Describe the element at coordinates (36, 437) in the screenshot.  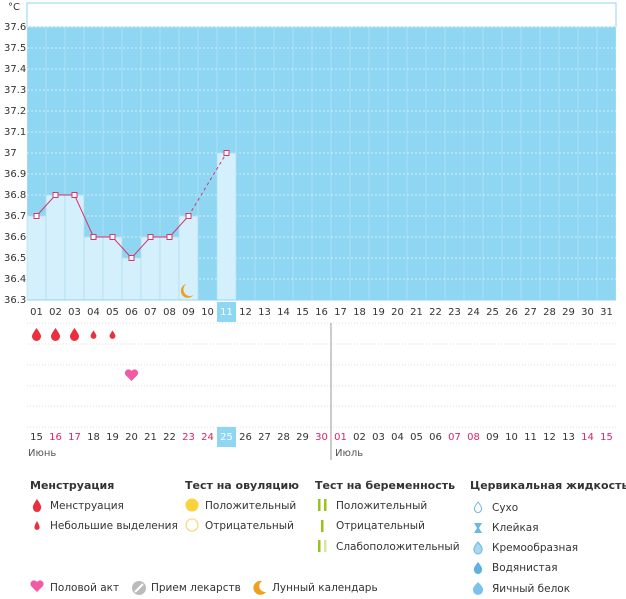
I see `cycle-day-label: 15` at that location.